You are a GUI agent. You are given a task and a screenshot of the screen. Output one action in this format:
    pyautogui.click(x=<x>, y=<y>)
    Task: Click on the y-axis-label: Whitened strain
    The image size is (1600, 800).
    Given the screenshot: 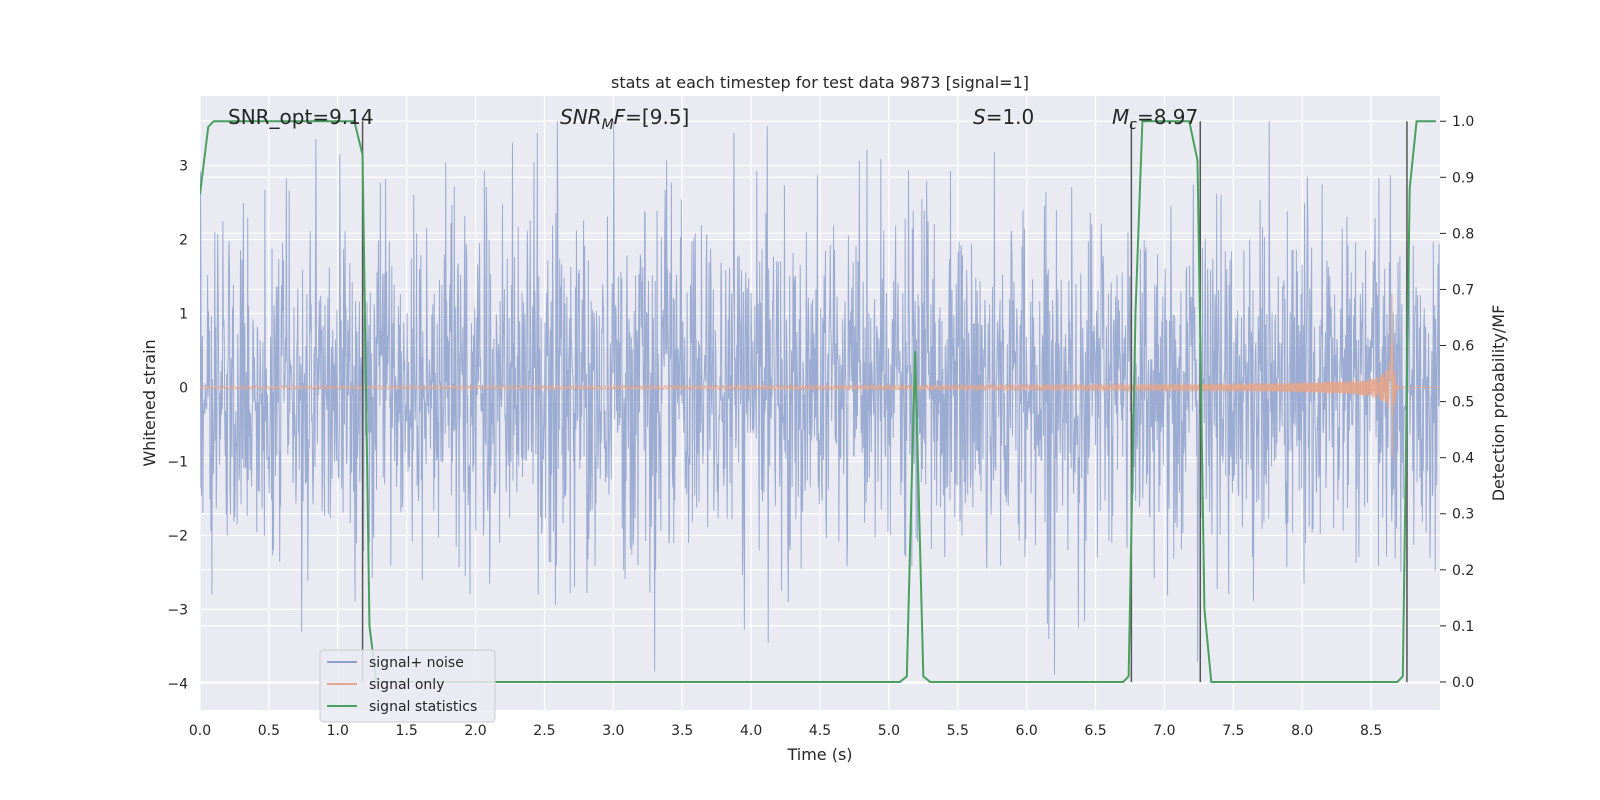 What is the action you would take?
    pyautogui.click(x=149, y=402)
    